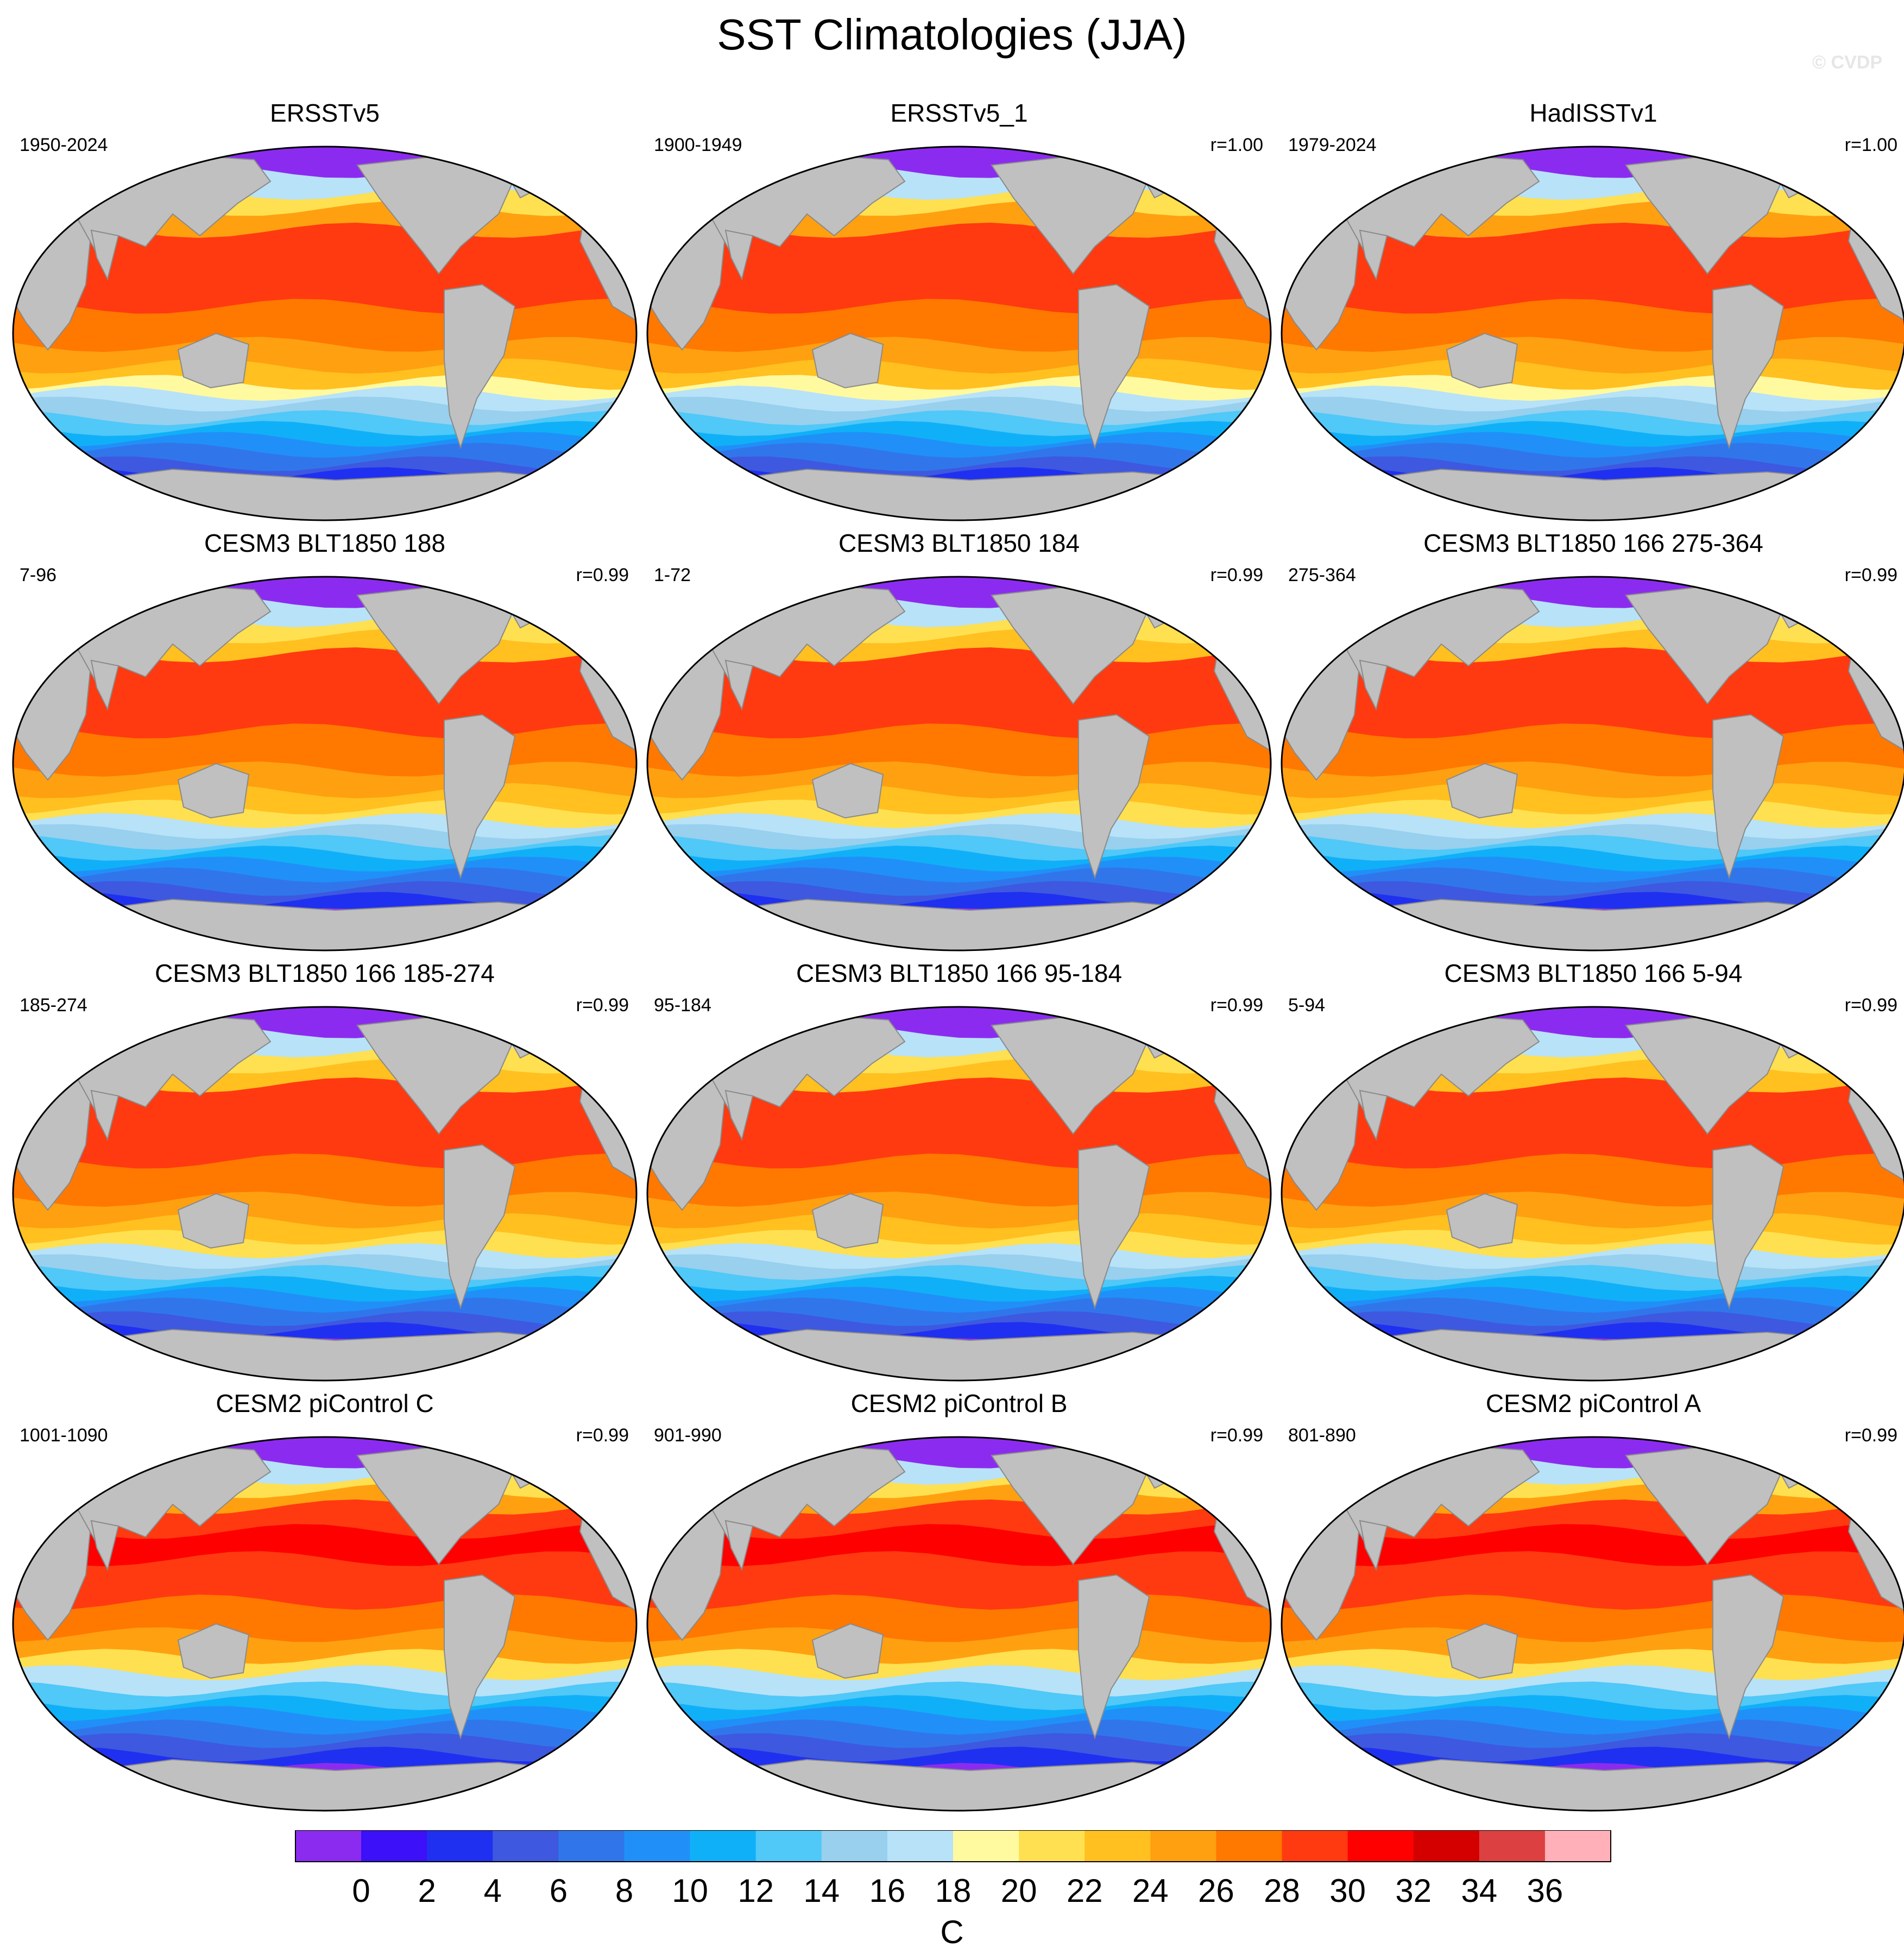 The image size is (1904, 1960). I want to click on colorbar-tick-label: 0, so click(361, 1891).